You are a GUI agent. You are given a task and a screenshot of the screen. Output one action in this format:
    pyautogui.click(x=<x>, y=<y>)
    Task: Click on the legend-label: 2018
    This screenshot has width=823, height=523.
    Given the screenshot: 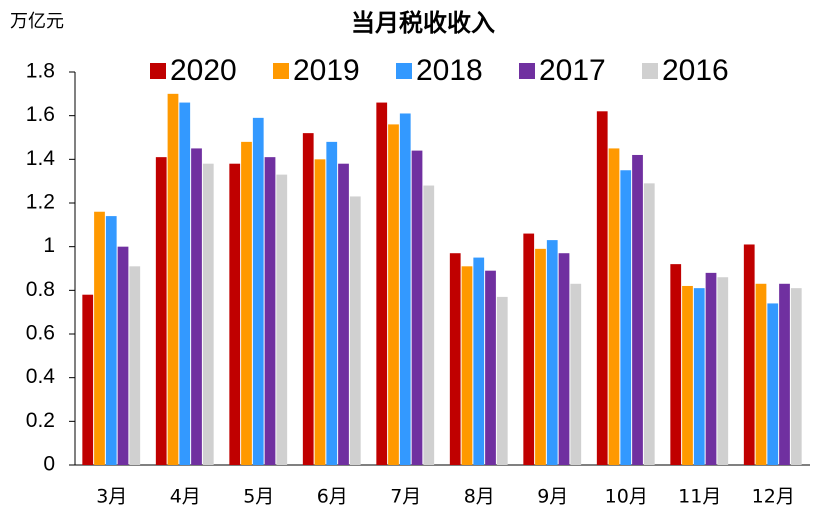 What is the action you would take?
    pyautogui.click(x=449, y=70)
    